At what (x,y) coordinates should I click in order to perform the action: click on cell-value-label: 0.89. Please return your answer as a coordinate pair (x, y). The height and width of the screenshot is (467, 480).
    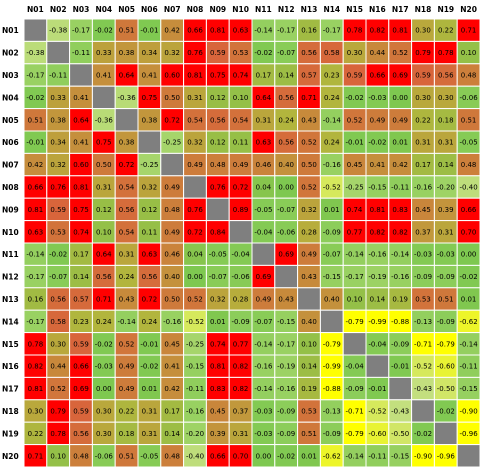
    Looking at the image, I should click on (241, 210).